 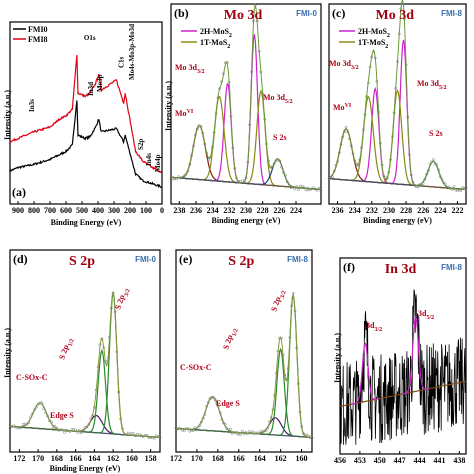 I want to click on legend-entry: 1T-MoS2, so click(x=373, y=44).